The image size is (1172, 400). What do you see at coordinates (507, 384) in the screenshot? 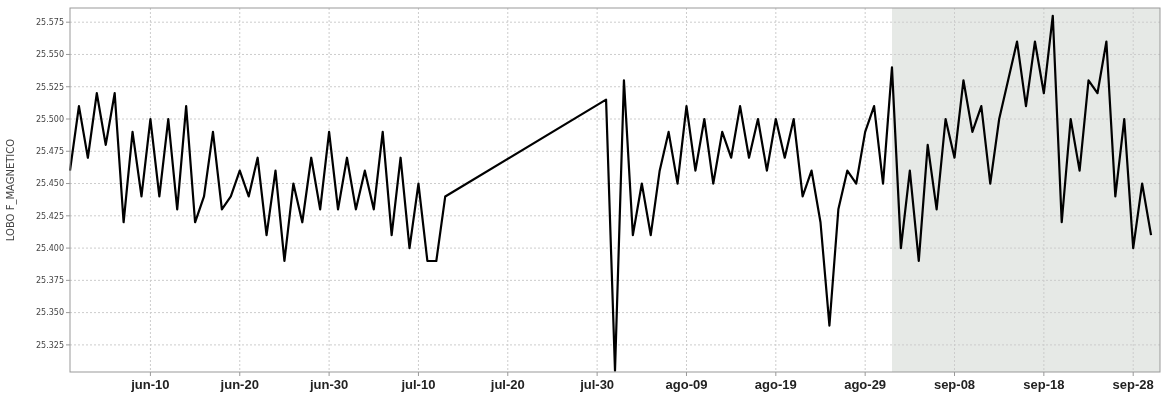
I see `x-tick-label: jul-20` at bounding box center [507, 384].